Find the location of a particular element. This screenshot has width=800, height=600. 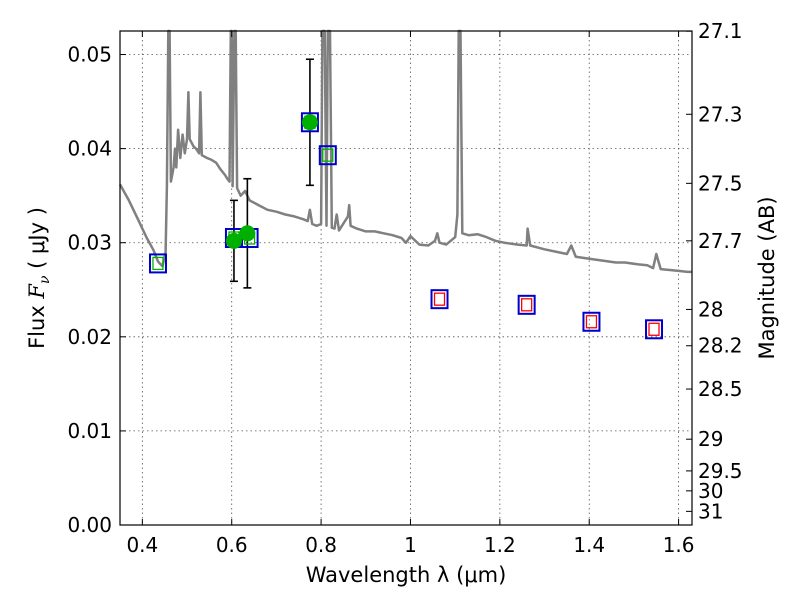

y-tick-label: 0.05 is located at coordinates (89, 55).